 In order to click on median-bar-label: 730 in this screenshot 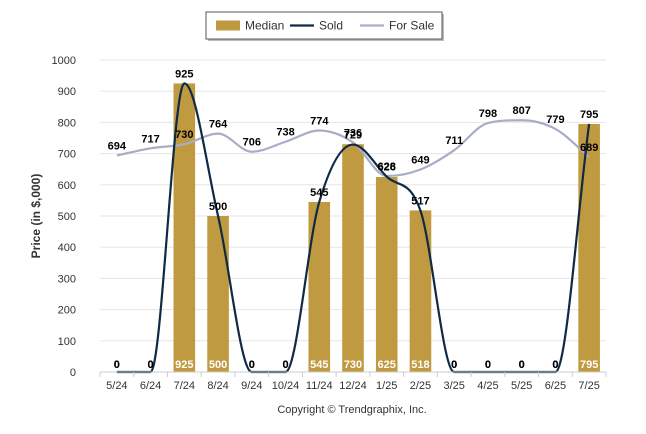, I will do `click(353, 365)`.